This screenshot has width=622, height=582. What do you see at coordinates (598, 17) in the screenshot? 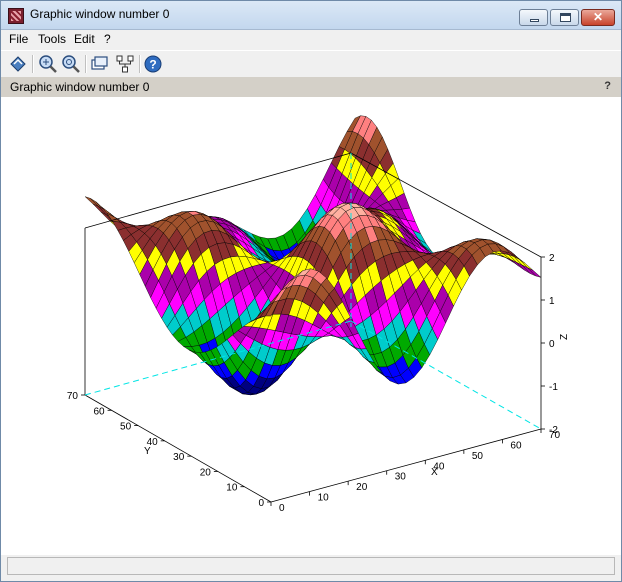
I see `close-button` at bounding box center [598, 17].